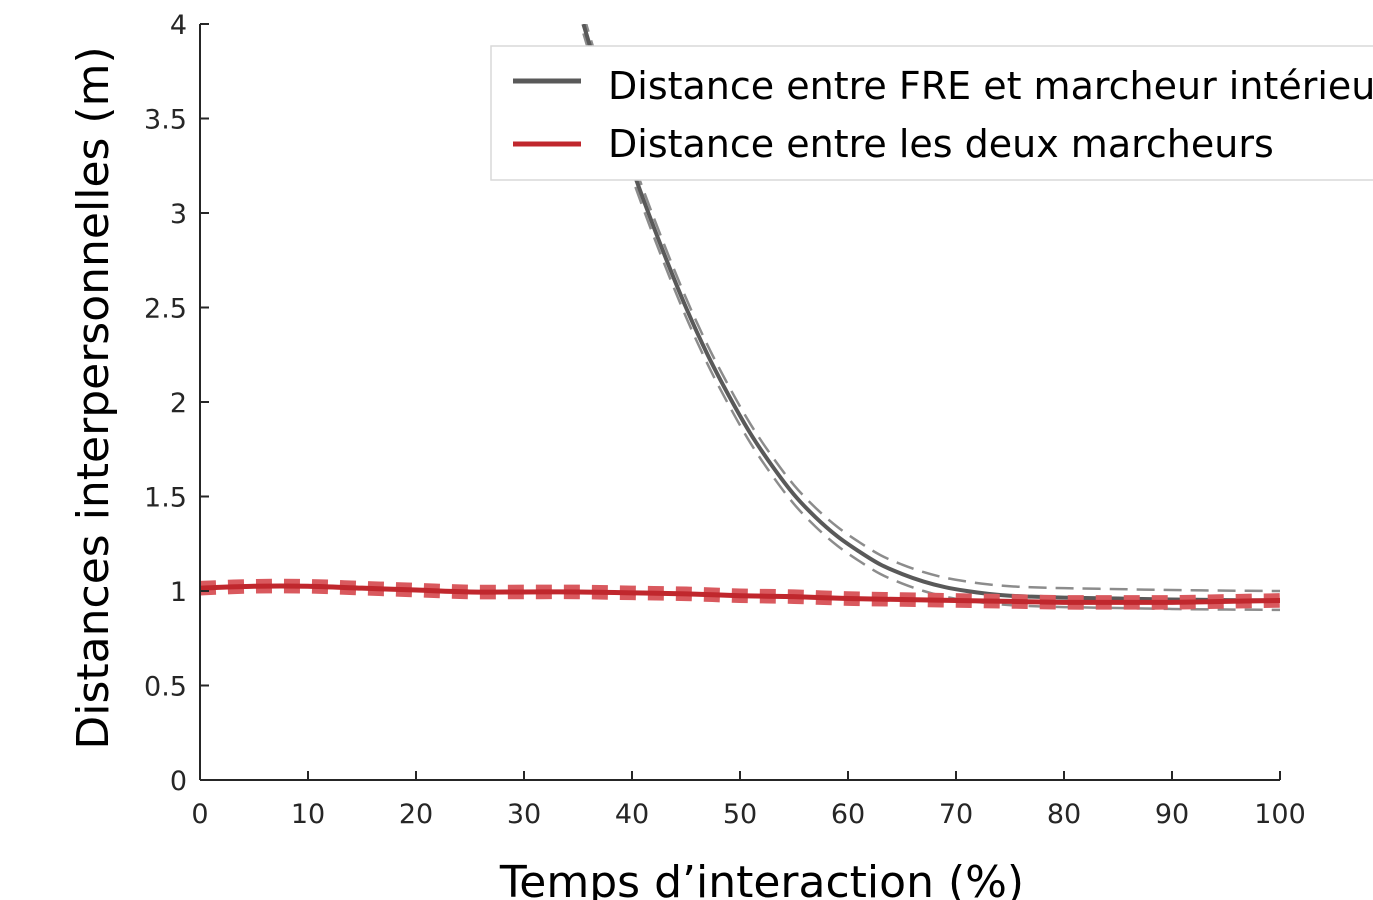  Describe the element at coordinates (165, 309) in the screenshot. I see `y-tick-label: 2.5` at that location.